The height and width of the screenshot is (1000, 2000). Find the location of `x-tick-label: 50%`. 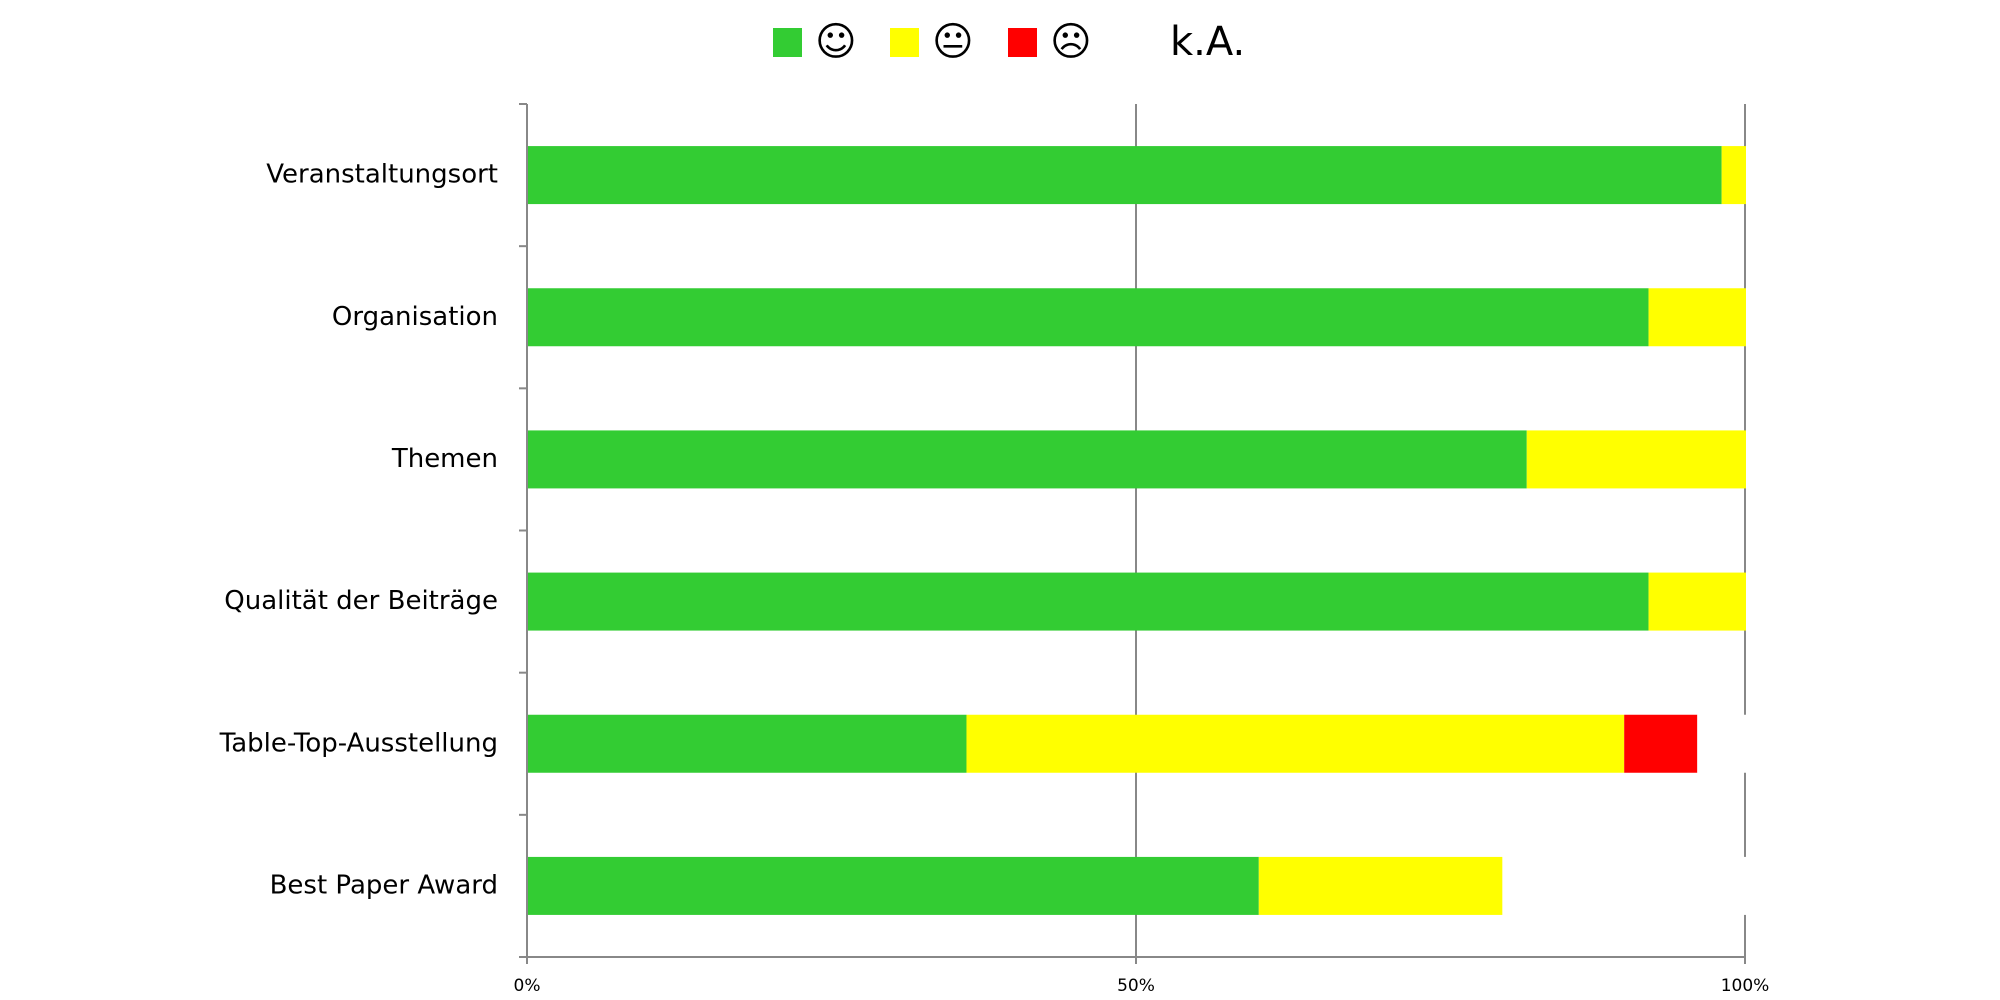

x-tick-label: 50% is located at coordinates (1136, 986).